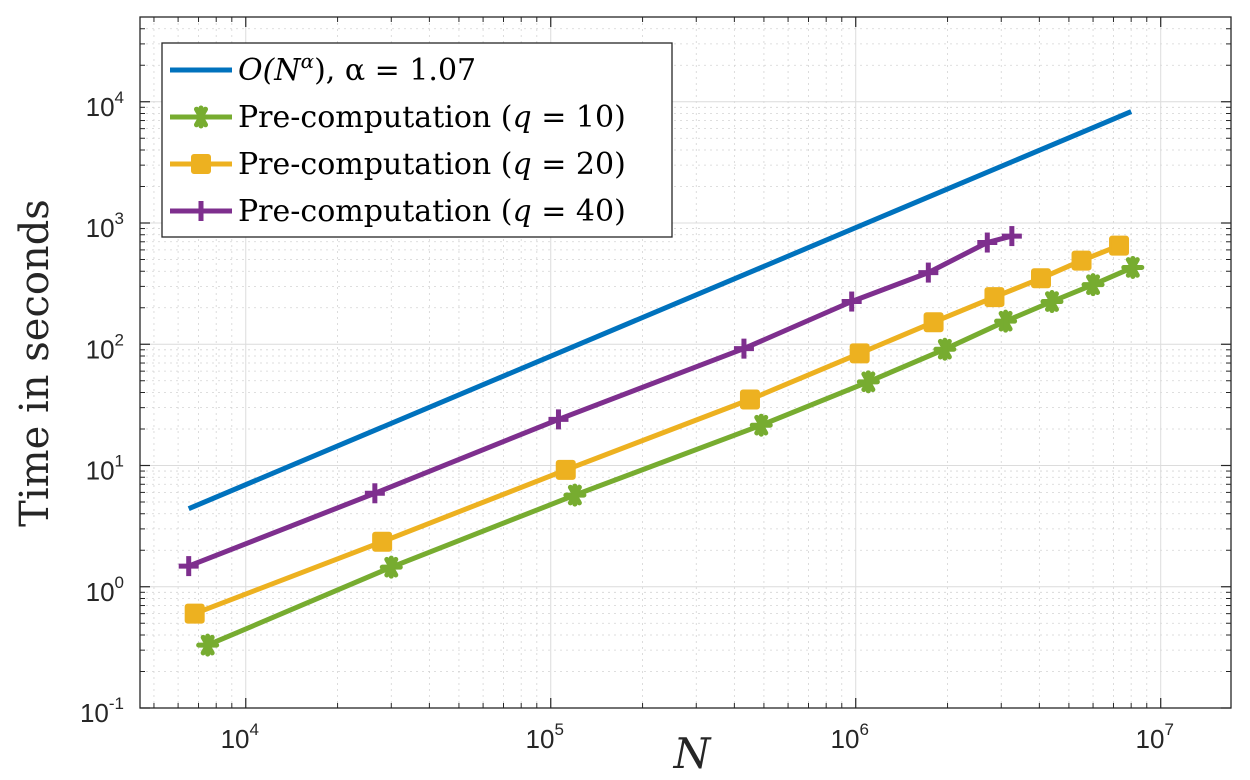 This screenshot has height=780, width=1250. What do you see at coordinates (432, 164) in the screenshot?
I see `legend-label-2: Pre-computation (q = 20)` at bounding box center [432, 164].